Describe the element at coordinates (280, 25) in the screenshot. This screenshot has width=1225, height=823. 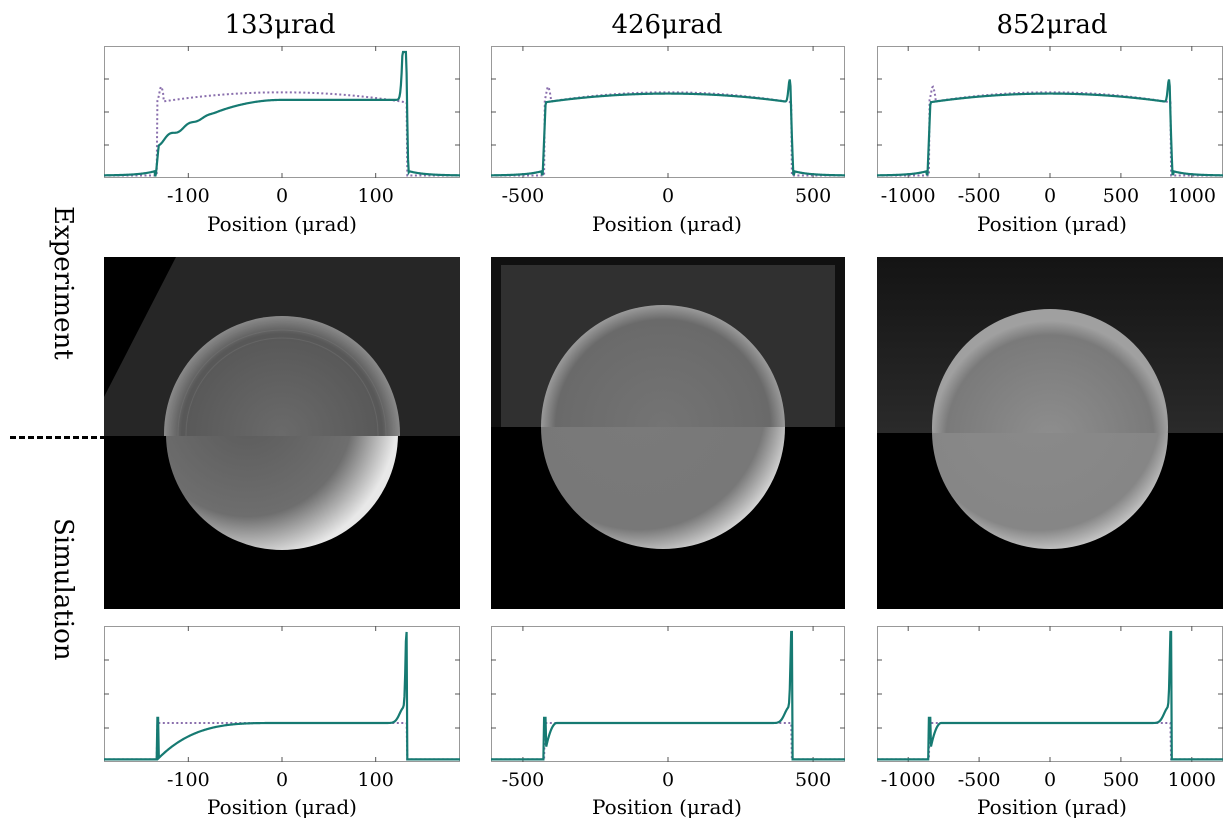
I see `column-title-1: 133μrad` at that location.